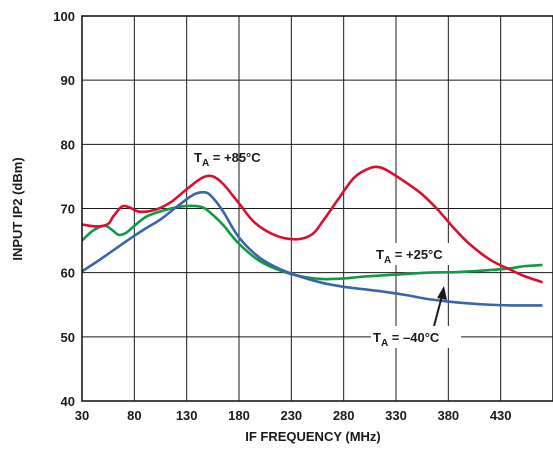 The height and width of the screenshot is (449, 553). Describe the element at coordinates (187, 415) in the screenshot. I see `x-tick-label: 130` at that location.